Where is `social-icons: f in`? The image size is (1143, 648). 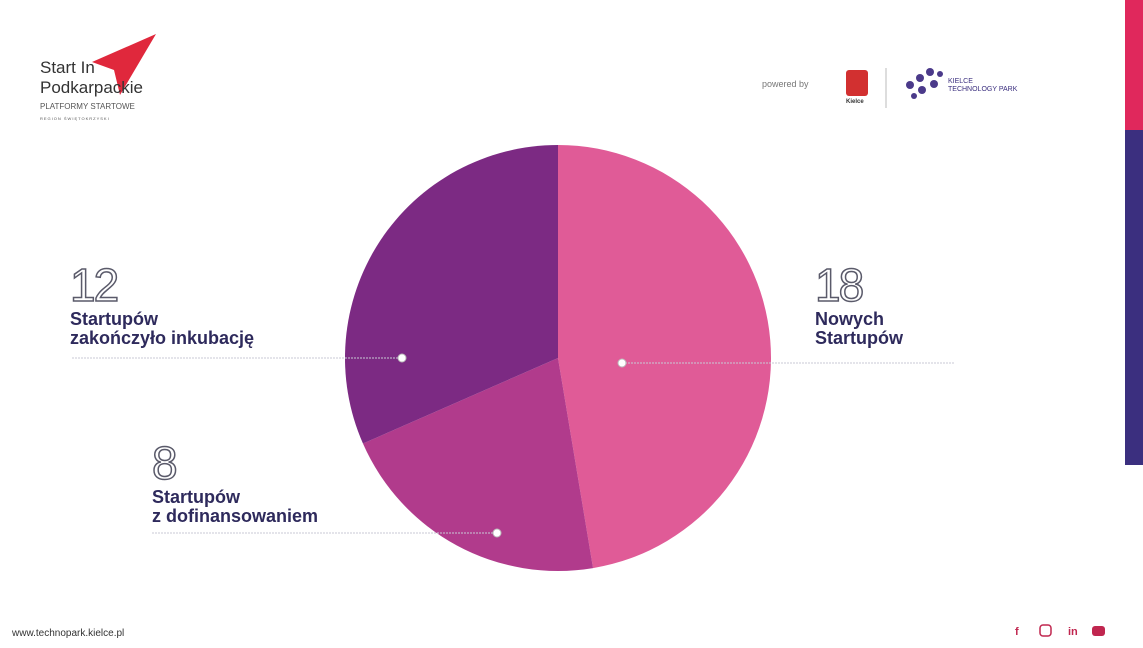 social-icons: f in is located at coordinates (1060, 631).